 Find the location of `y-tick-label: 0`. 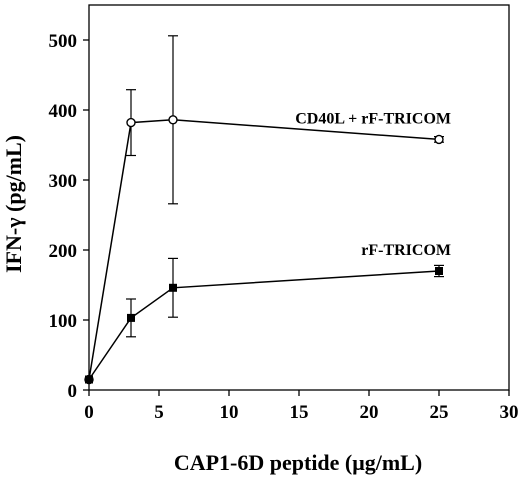

y-tick-label: 0 is located at coordinates (73, 391).